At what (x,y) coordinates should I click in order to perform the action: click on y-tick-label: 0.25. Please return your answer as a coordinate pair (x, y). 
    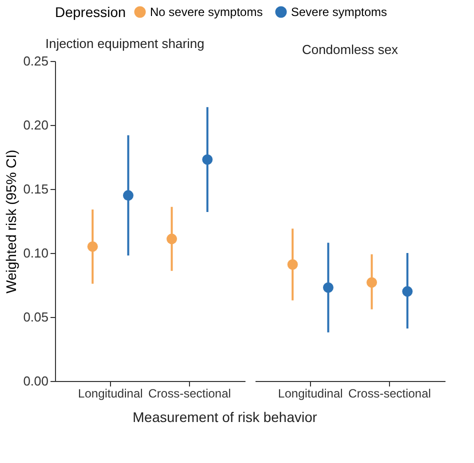
    Looking at the image, I should click on (35, 61).